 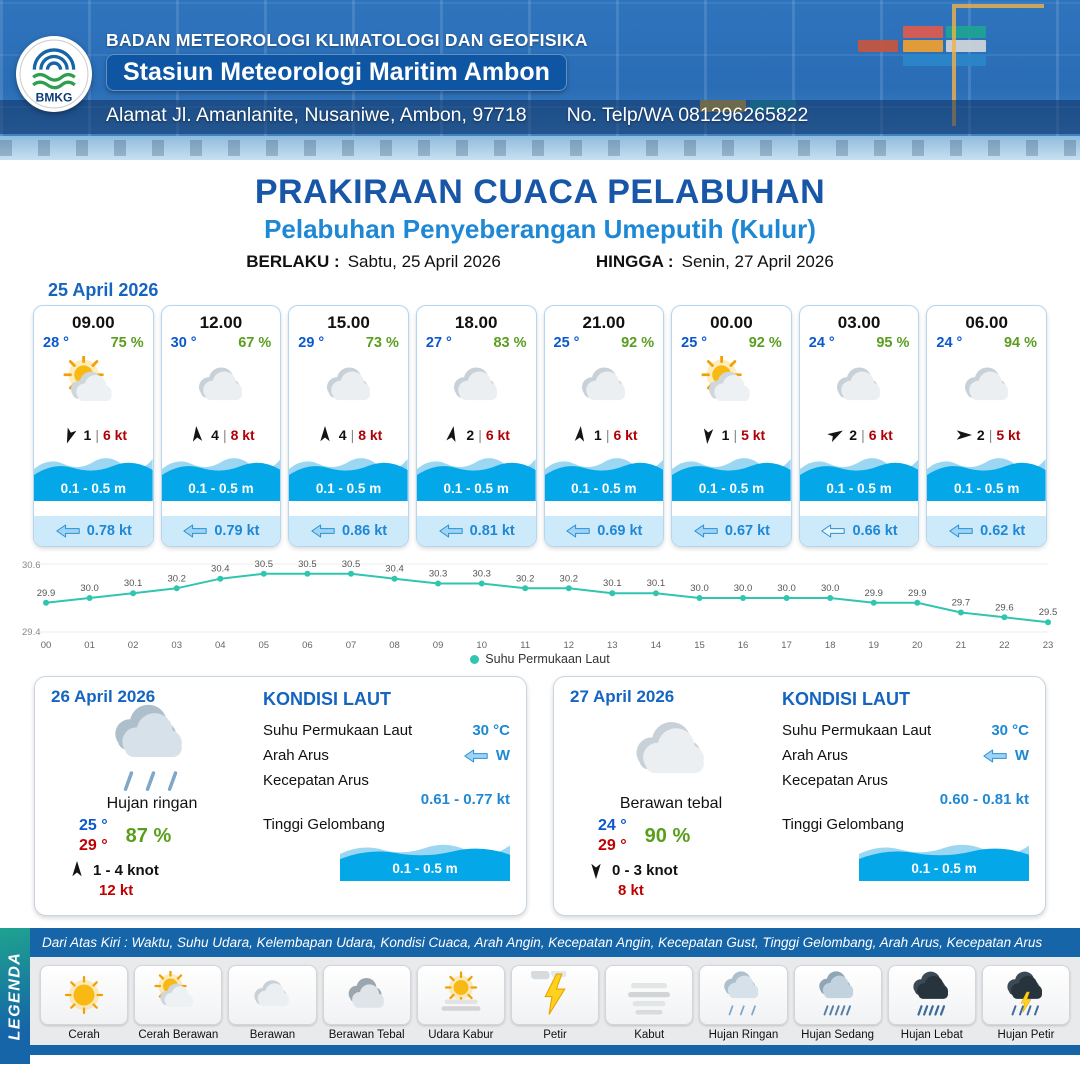 I want to click on humidity: 83 %, so click(x=510, y=343).